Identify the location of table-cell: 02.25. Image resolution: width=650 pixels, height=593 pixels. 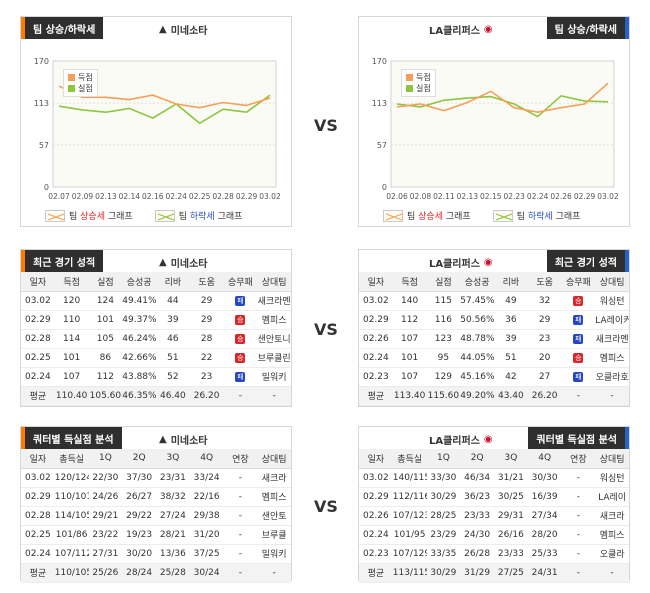
(38, 535).